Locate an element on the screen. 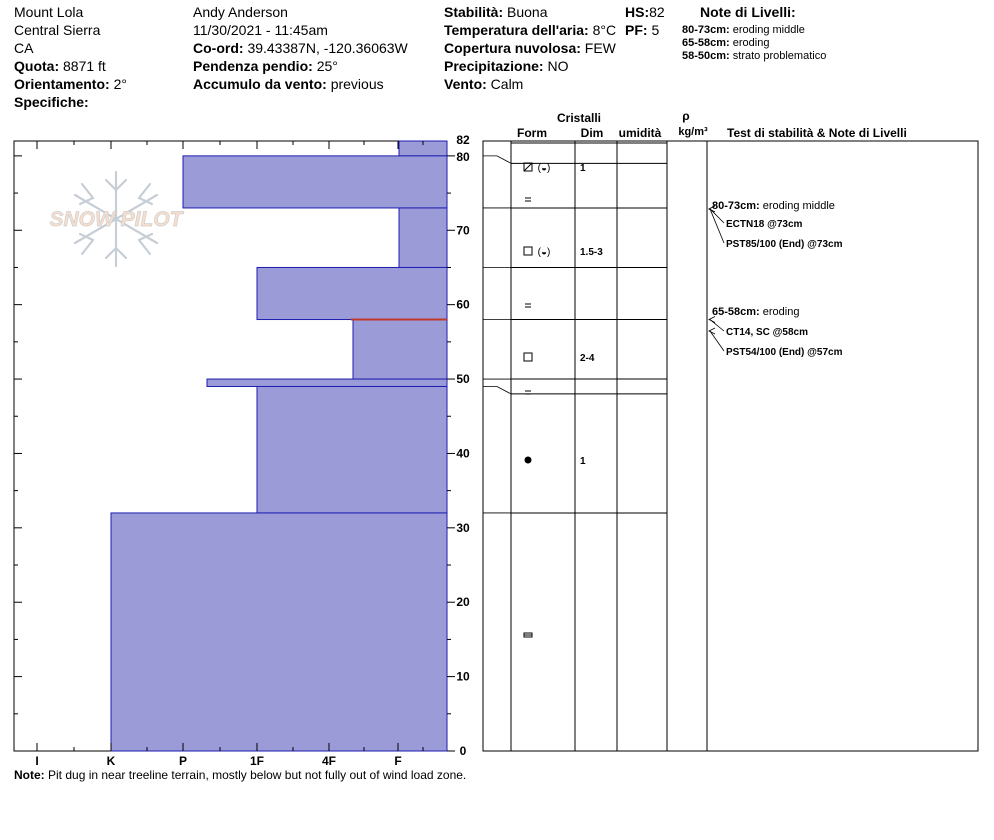 This screenshot has height=840, width=994. slope-angle: Pendenza pendio: 25° is located at coordinates (265, 66).